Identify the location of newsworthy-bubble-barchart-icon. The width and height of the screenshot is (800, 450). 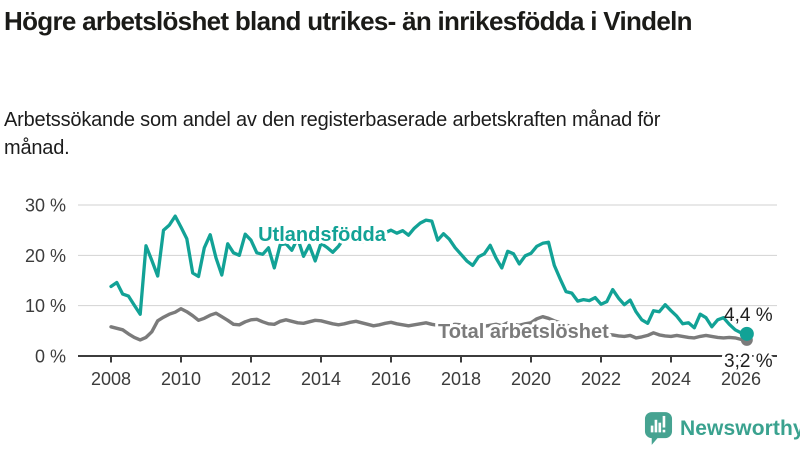
(658, 428).